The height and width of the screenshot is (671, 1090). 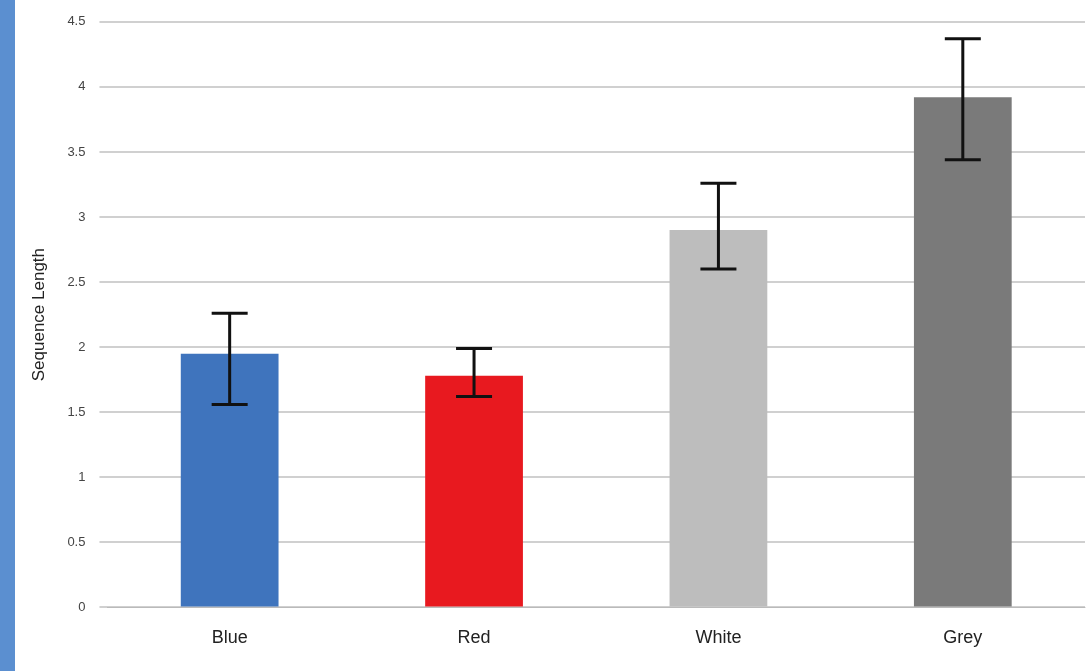 What do you see at coordinates (82, 346) in the screenshot?
I see `y-tick-label: 2` at bounding box center [82, 346].